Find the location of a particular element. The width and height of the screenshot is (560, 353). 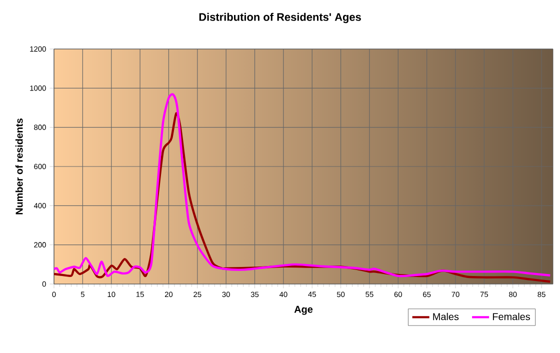

x-axis-title: Age is located at coordinates (303, 310).